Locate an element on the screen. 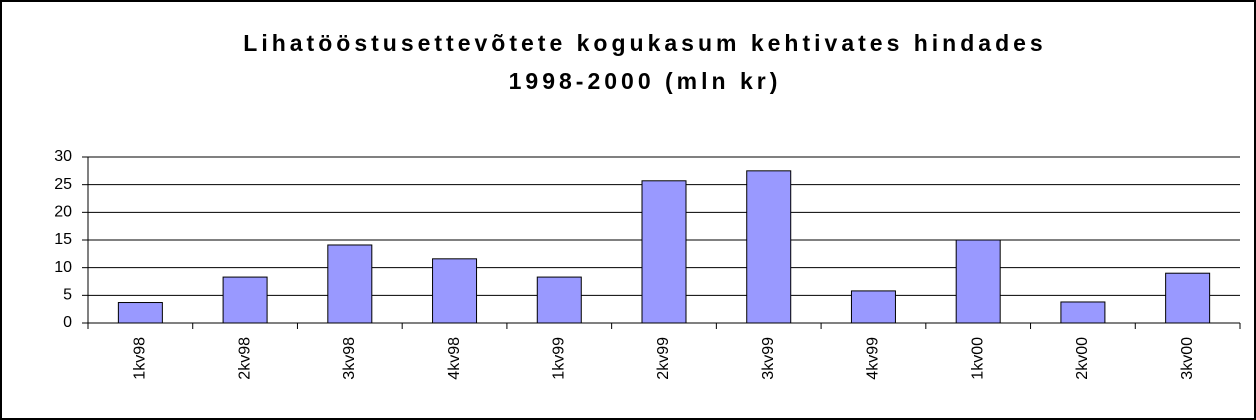 This screenshot has width=1256, height=420. y-tick-label: 20 is located at coordinates (63, 212).